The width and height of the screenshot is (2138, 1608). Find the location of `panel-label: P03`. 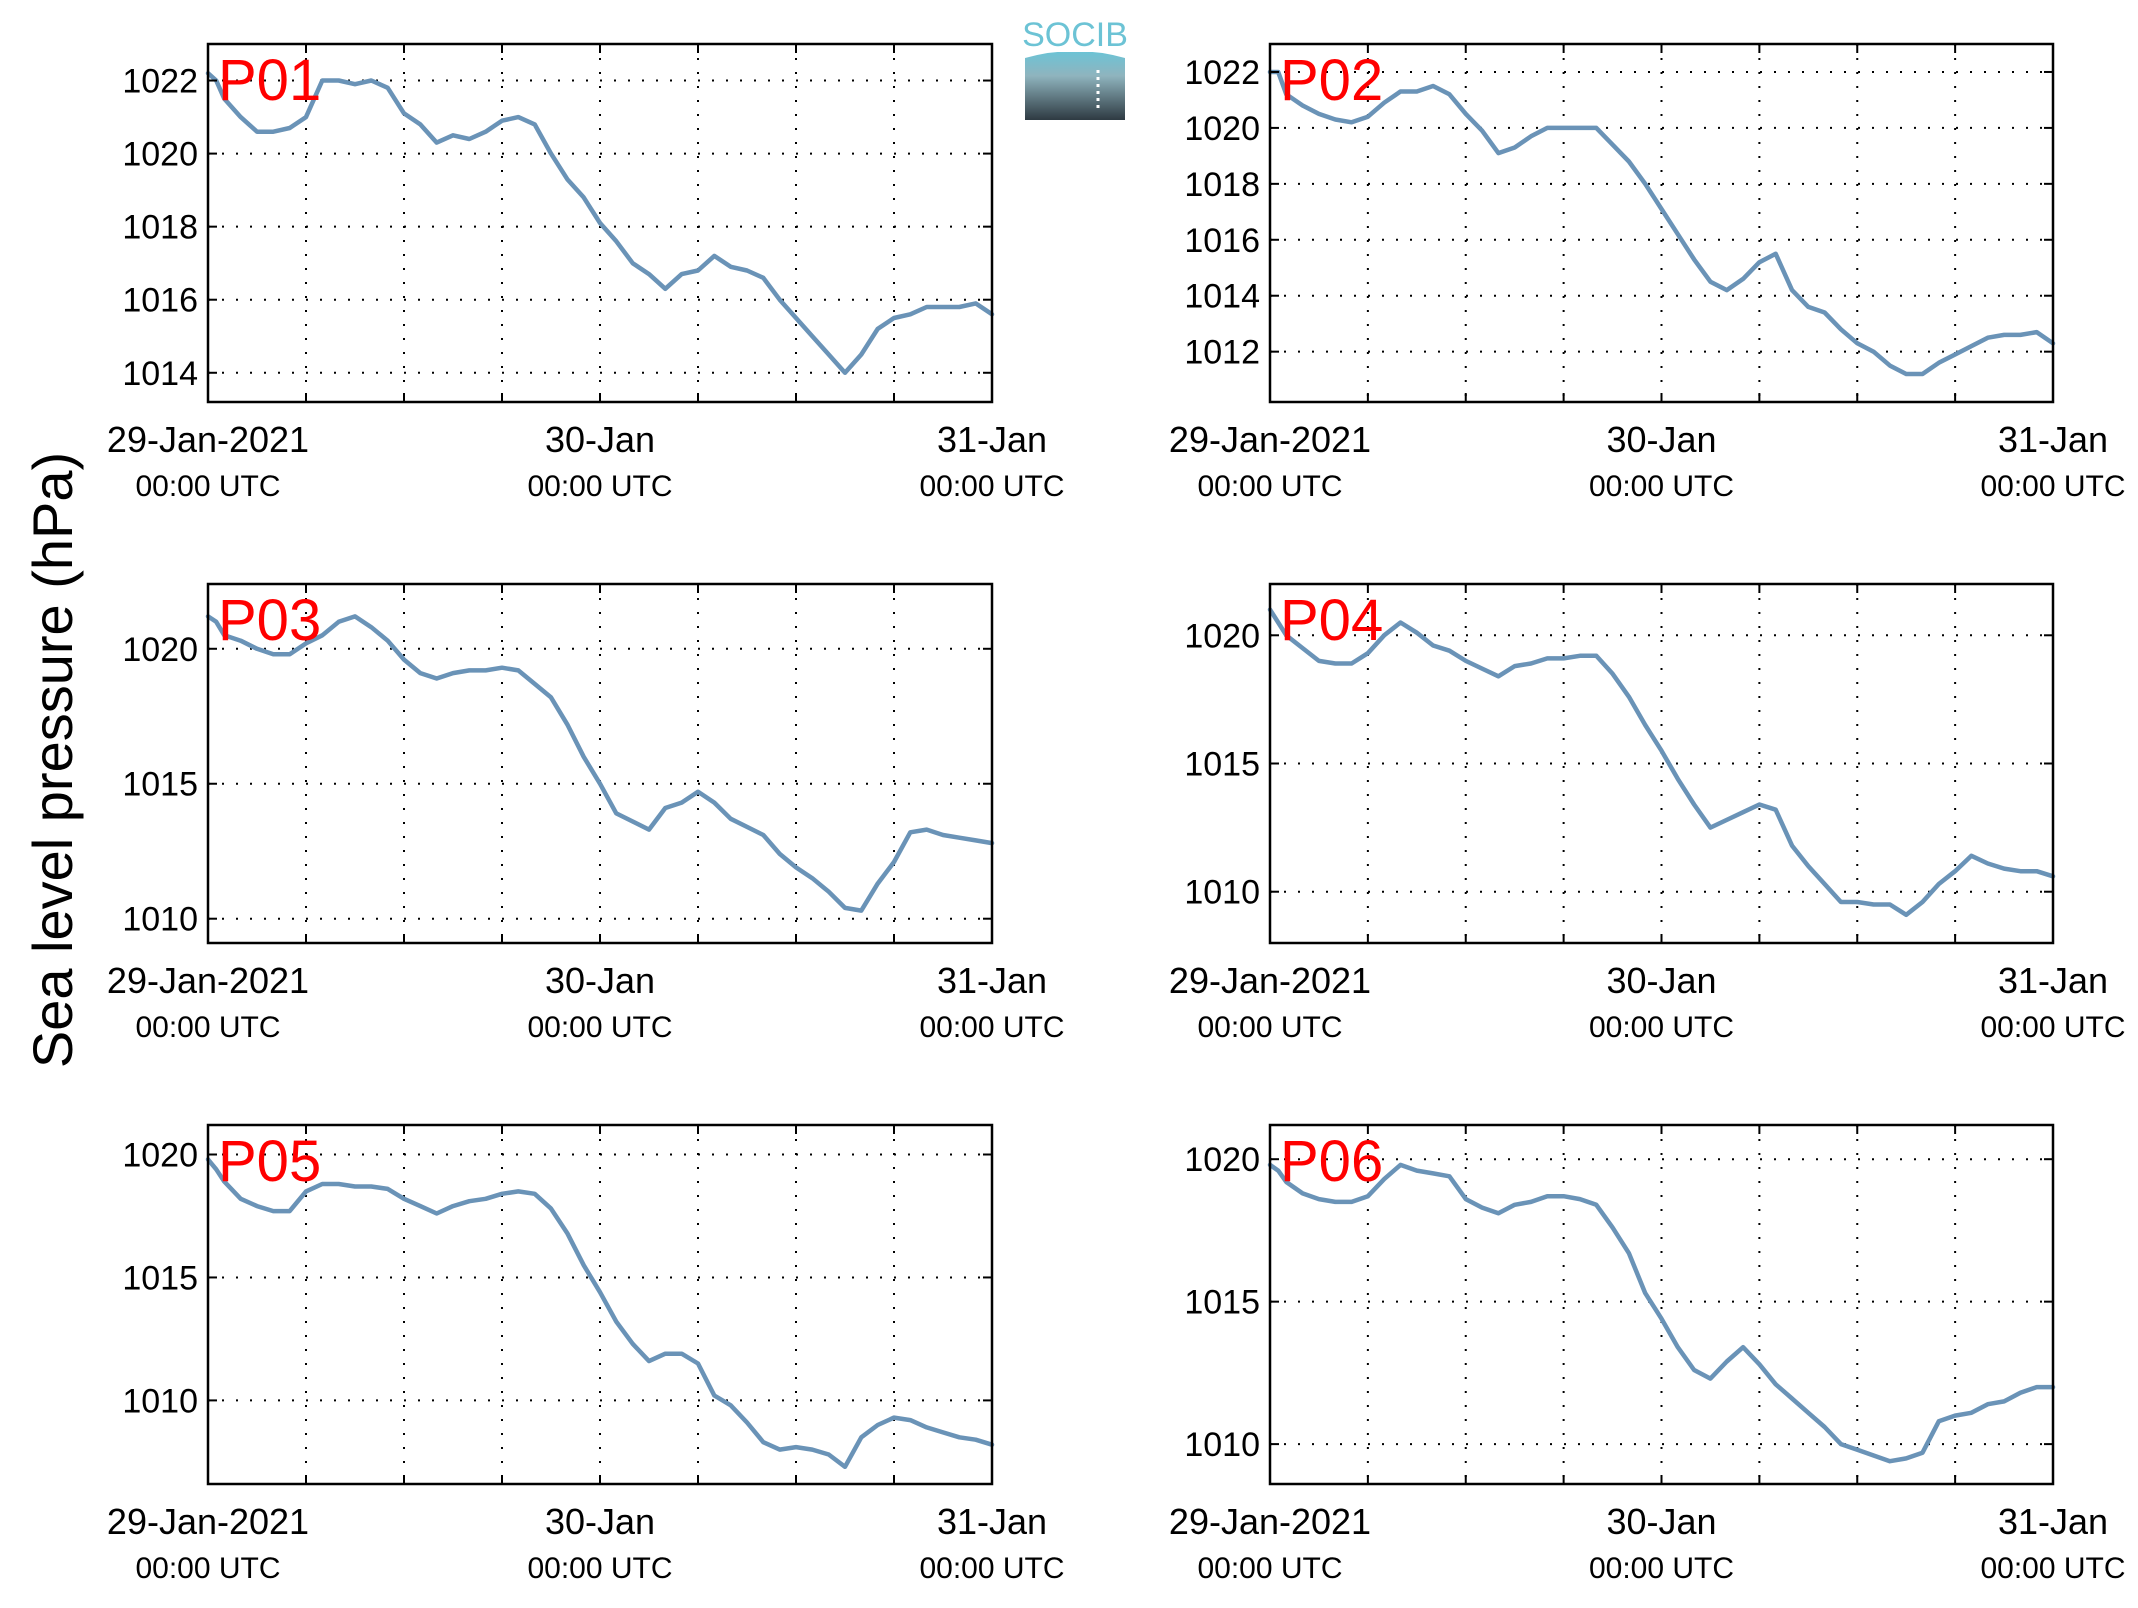

panel-label: P03 is located at coordinates (269, 620).